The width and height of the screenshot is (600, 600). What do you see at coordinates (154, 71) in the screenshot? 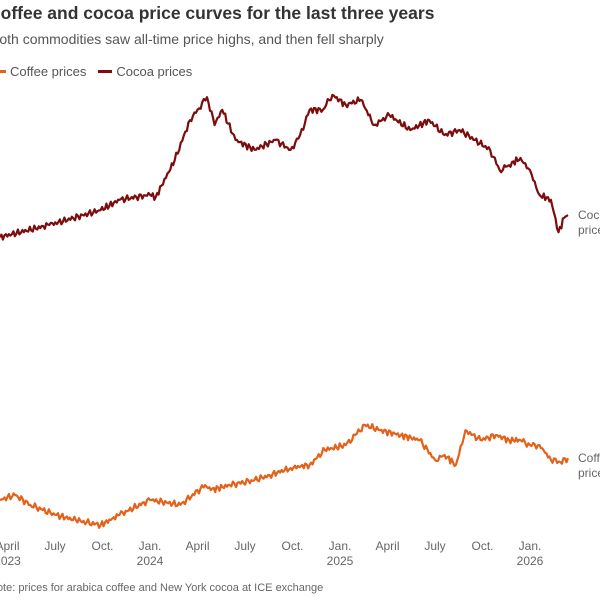
I see `legend-label-cocoa: Cocoa prices` at bounding box center [154, 71].